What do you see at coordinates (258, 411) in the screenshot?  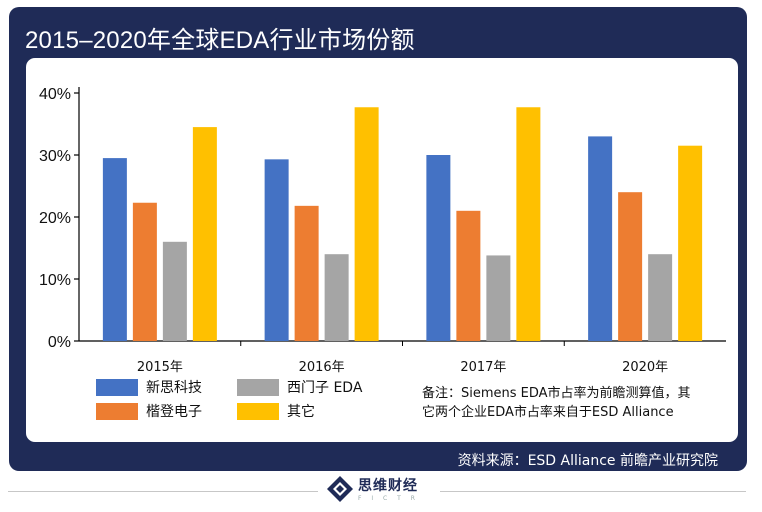 I see `legend-swatch-others` at bounding box center [258, 411].